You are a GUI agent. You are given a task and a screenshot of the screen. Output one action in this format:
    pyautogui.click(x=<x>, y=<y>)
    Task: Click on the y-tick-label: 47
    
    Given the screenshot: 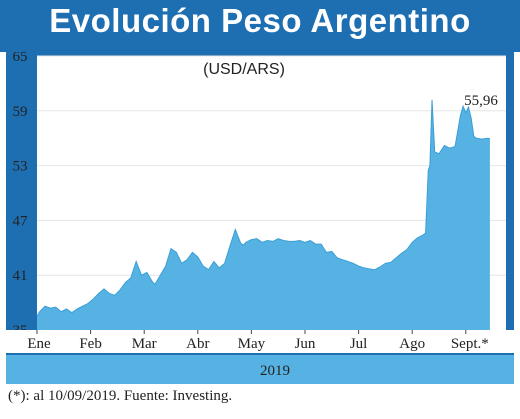 What is the action you would take?
    pyautogui.click(x=21, y=221)
    